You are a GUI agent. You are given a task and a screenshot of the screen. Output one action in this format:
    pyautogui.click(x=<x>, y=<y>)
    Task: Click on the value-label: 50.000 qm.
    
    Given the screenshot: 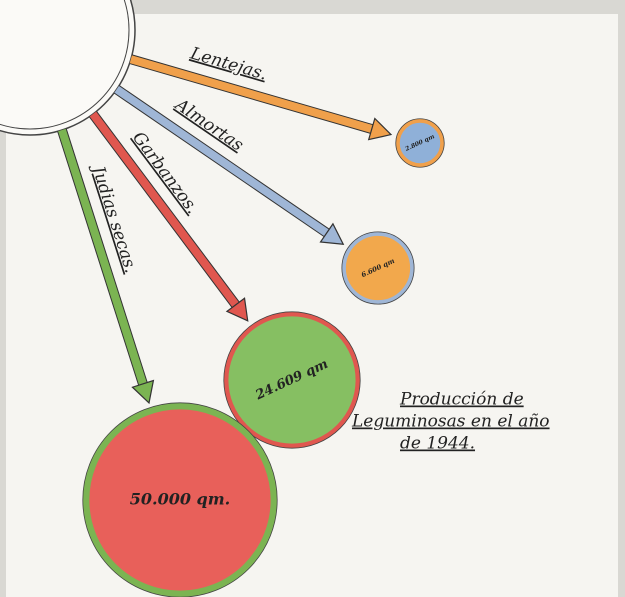 What is the action you would take?
    pyautogui.click(x=180, y=499)
    